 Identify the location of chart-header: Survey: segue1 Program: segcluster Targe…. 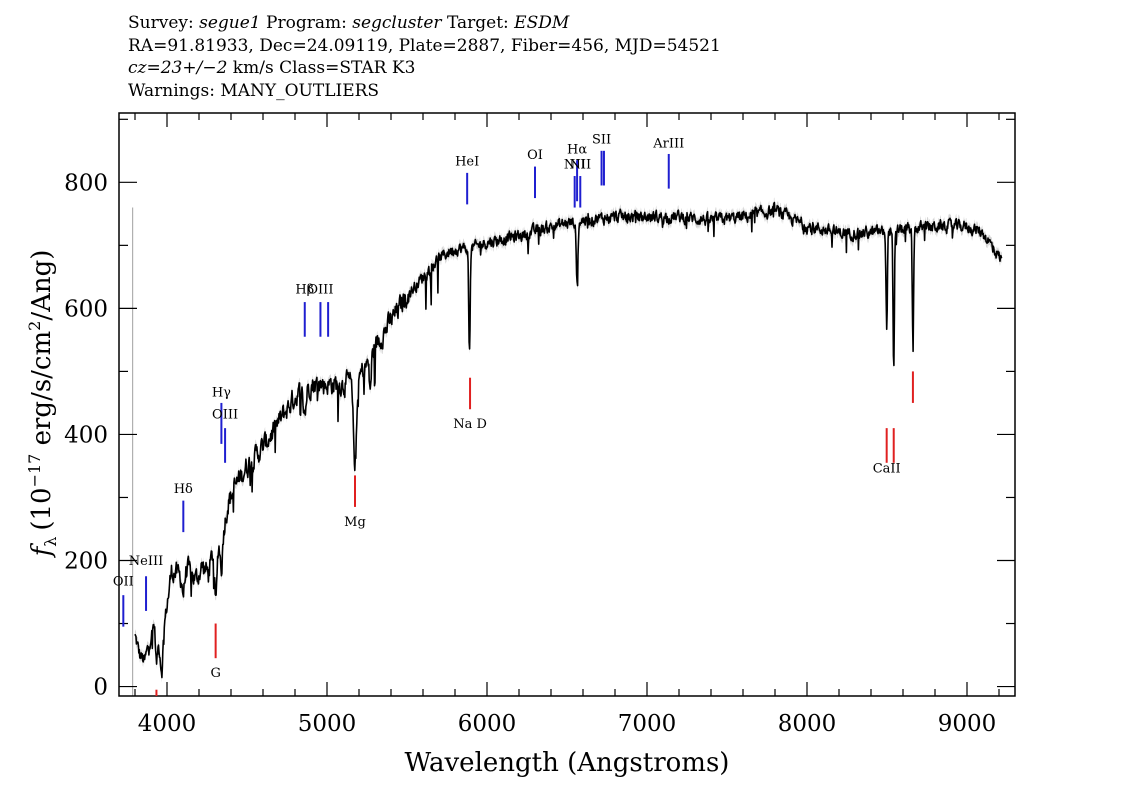
(424, 57).